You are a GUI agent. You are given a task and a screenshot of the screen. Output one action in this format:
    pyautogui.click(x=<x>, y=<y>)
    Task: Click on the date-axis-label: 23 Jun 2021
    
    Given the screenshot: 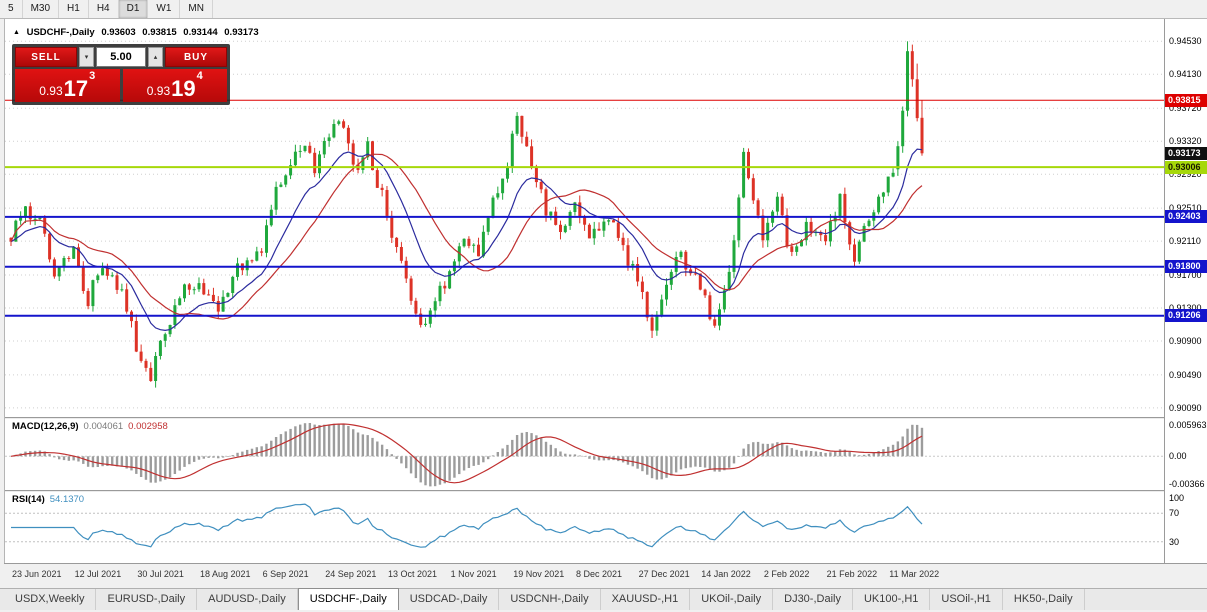 What is the action you would take?
    pyautogui.click(x=37, y=574)
    